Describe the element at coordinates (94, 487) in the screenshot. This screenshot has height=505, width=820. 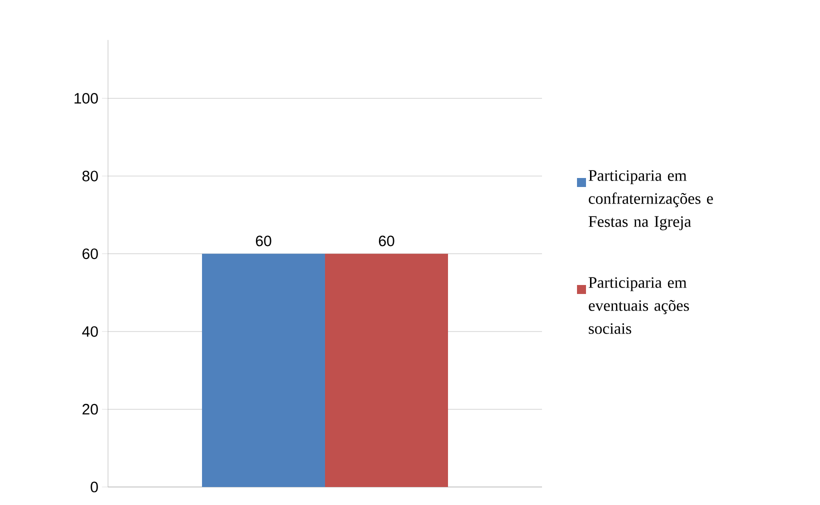
I see `y-tick-label: 0` at that location.